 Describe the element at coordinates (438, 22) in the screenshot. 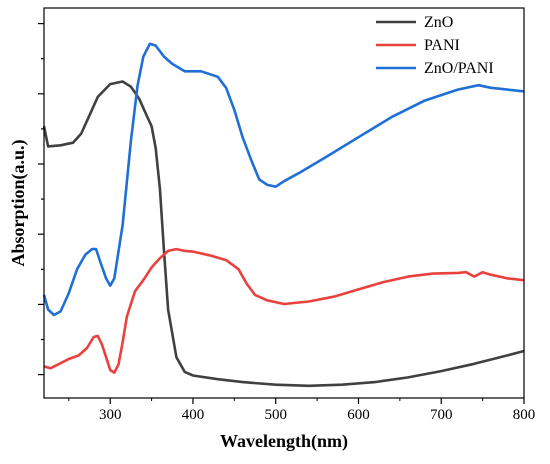

I see `legend-label-0: ZnO` at that location.